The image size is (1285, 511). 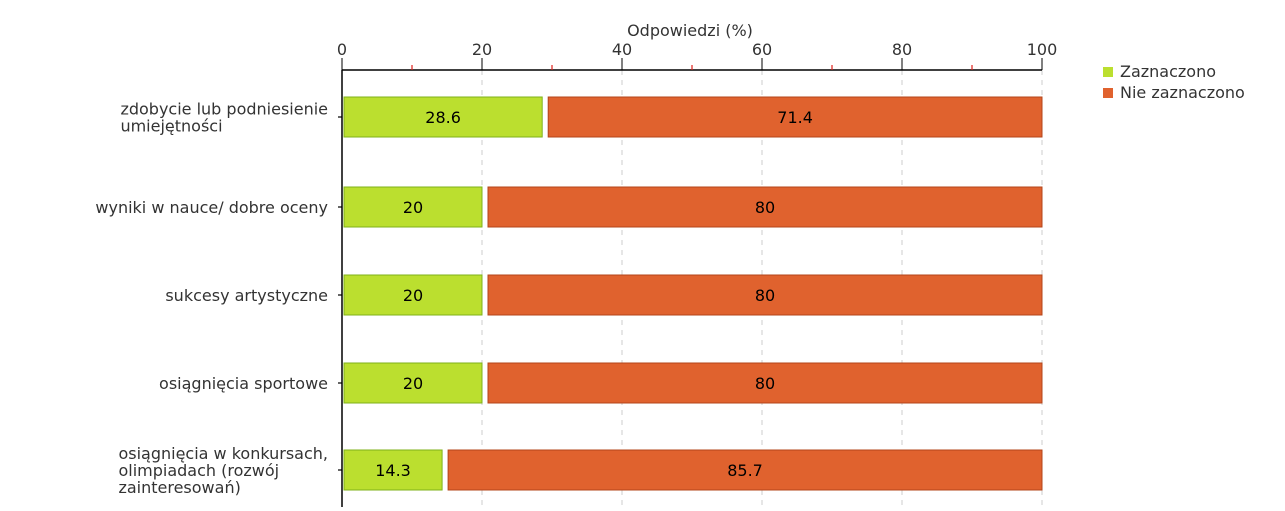 I want to click on x-tick-label: 40, so click(x=622, y=49).